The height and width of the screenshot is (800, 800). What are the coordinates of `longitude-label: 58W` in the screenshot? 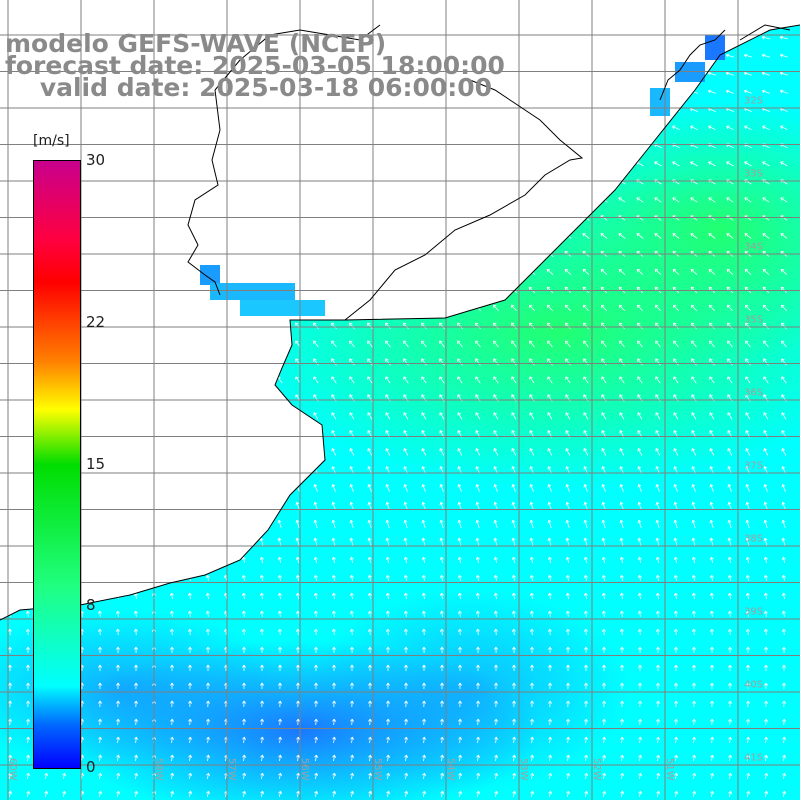 It's located at (158, 769).